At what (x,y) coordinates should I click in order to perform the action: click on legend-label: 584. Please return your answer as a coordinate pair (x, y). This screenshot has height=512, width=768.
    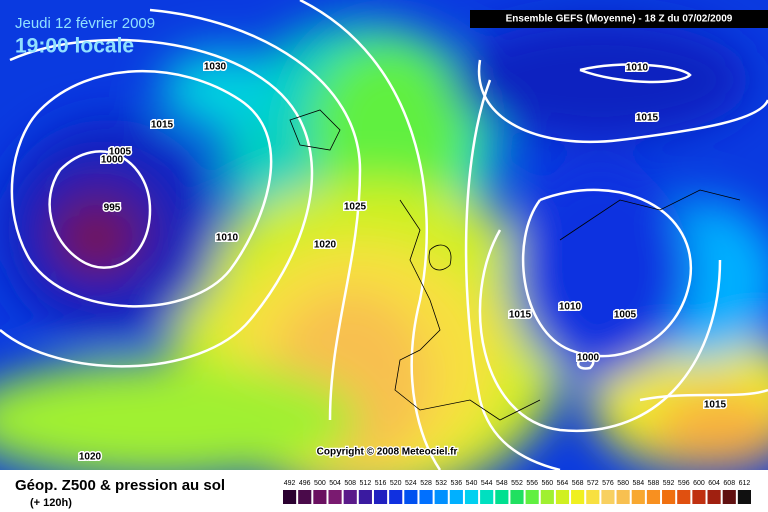
    Looking at the image, I should click on (638, 483).